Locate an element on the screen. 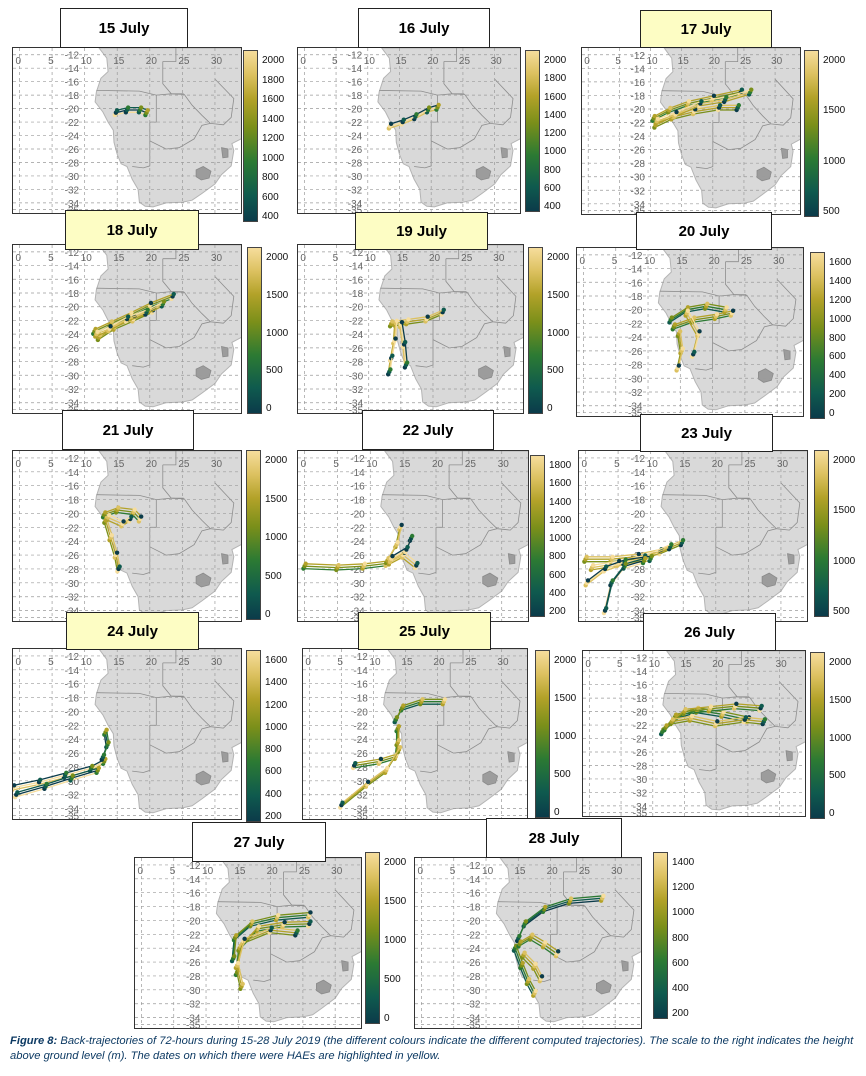 The image size is (866, 1076). colorbar-tick-label: 1800 is located at coordinates (273, 80).